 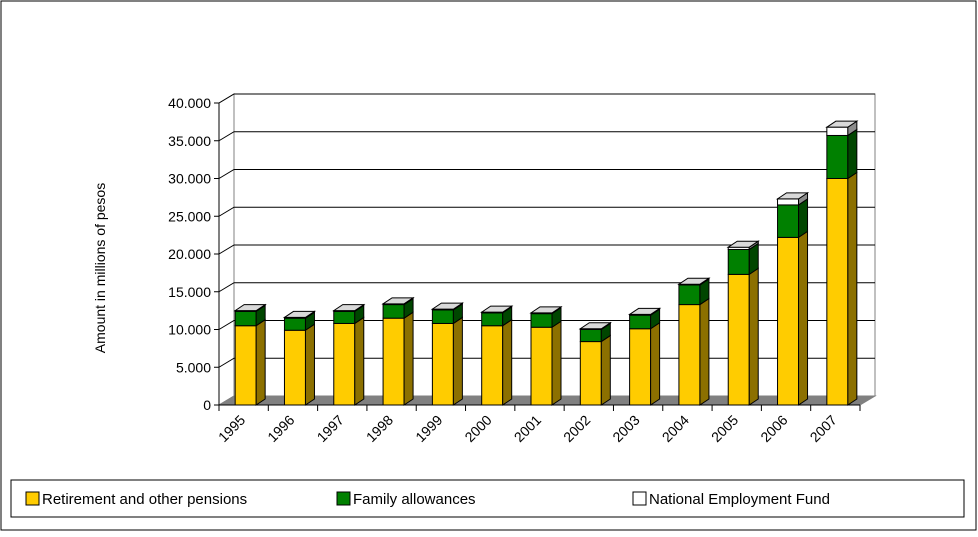 I want to click on bar-segment-2002-s2, so click(x=595, y=326).